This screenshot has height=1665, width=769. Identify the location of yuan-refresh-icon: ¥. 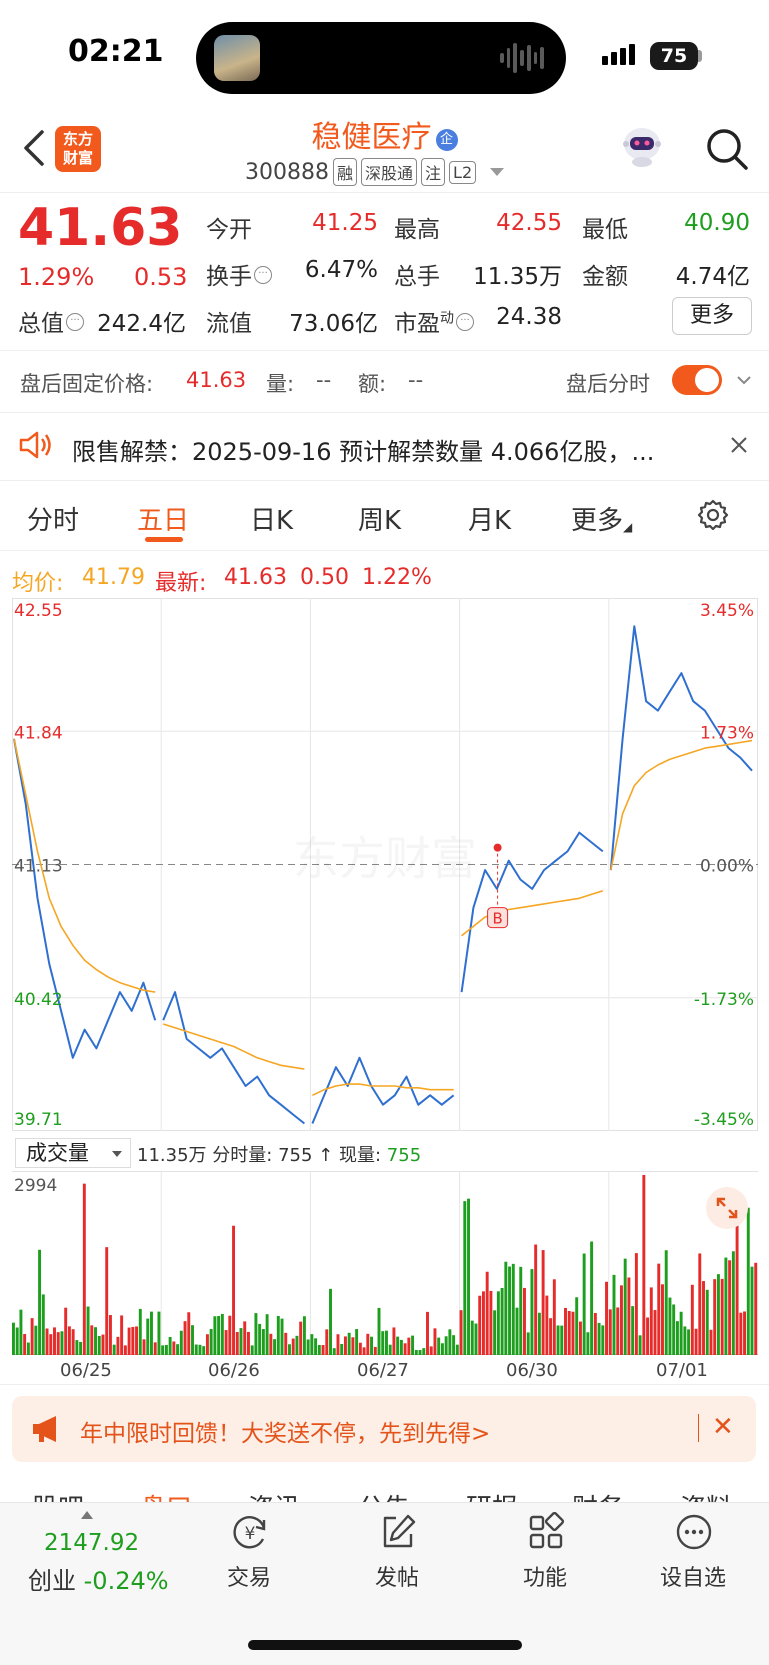
(250, 1532).